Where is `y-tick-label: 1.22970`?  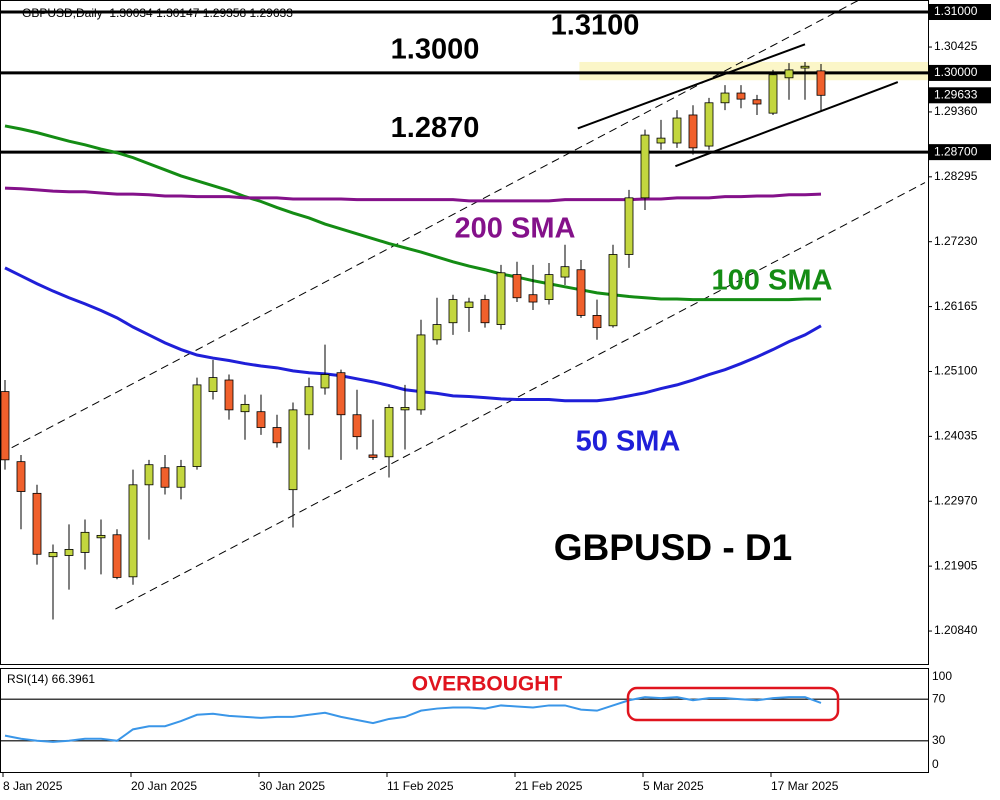 y-tick-label: 1.22970 is located at coordinates (956, 500).